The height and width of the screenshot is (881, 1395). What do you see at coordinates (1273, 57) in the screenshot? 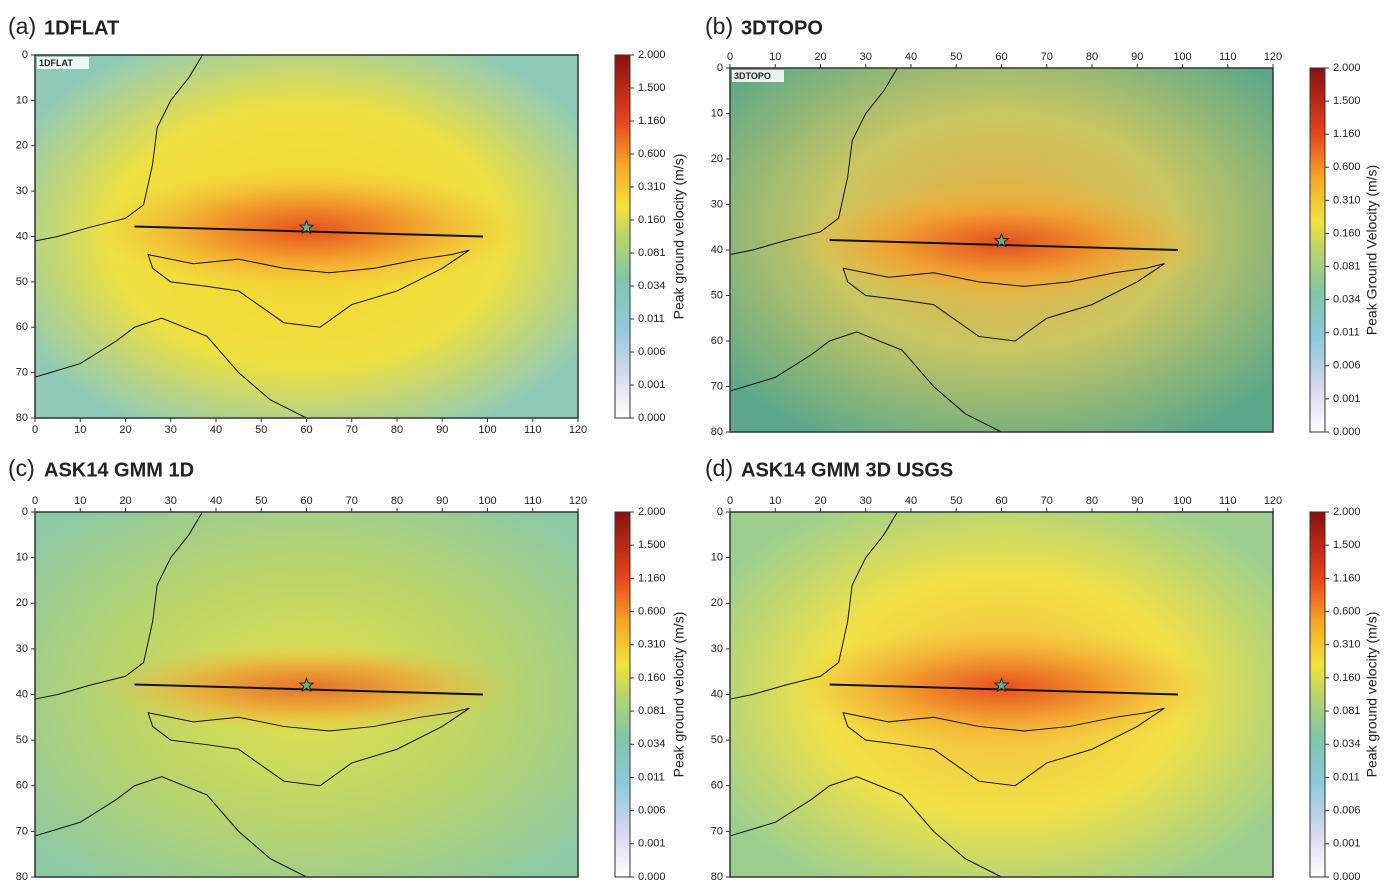
I see `x-tick-label: 120` at bounding box center [1273, 57].